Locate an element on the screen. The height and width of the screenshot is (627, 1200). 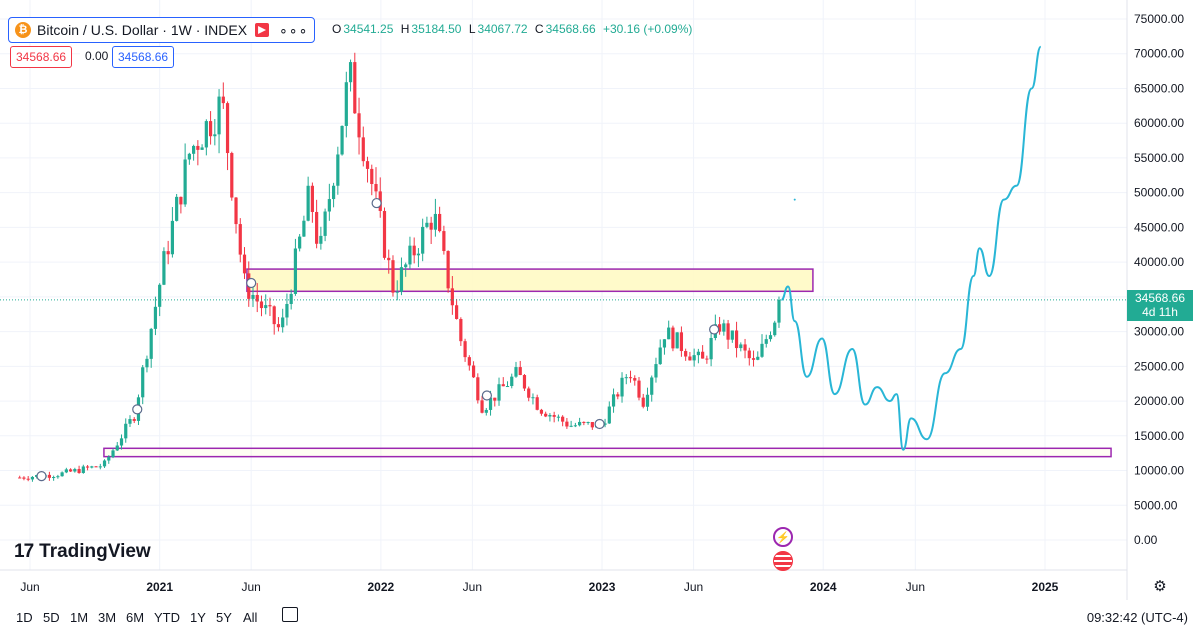
tradingview-logo: 17 TradingView is located at coordinates (82, 552).